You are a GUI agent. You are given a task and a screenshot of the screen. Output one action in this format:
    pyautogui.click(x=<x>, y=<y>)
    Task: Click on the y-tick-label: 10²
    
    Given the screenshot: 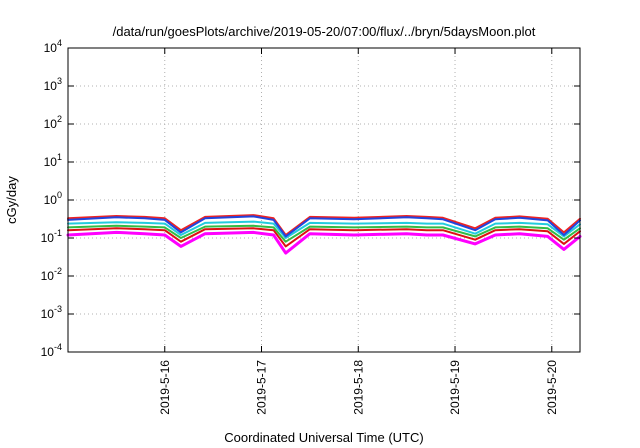 What is the action you would take?
    pyautogui.click(x=53, y=122)
    